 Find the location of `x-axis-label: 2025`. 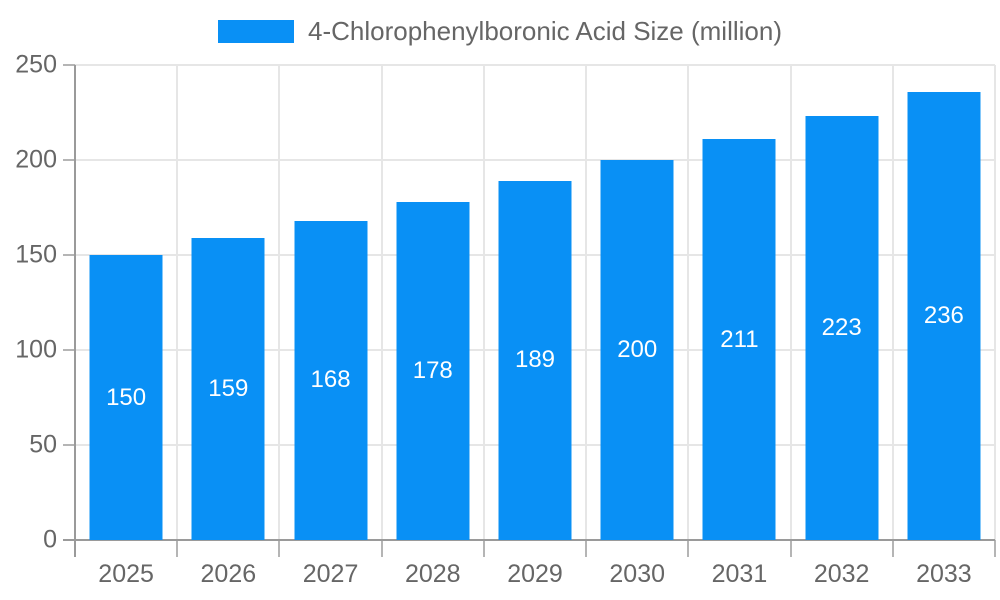

x-axis-label: 2025 is located at coordinates (126, 574).